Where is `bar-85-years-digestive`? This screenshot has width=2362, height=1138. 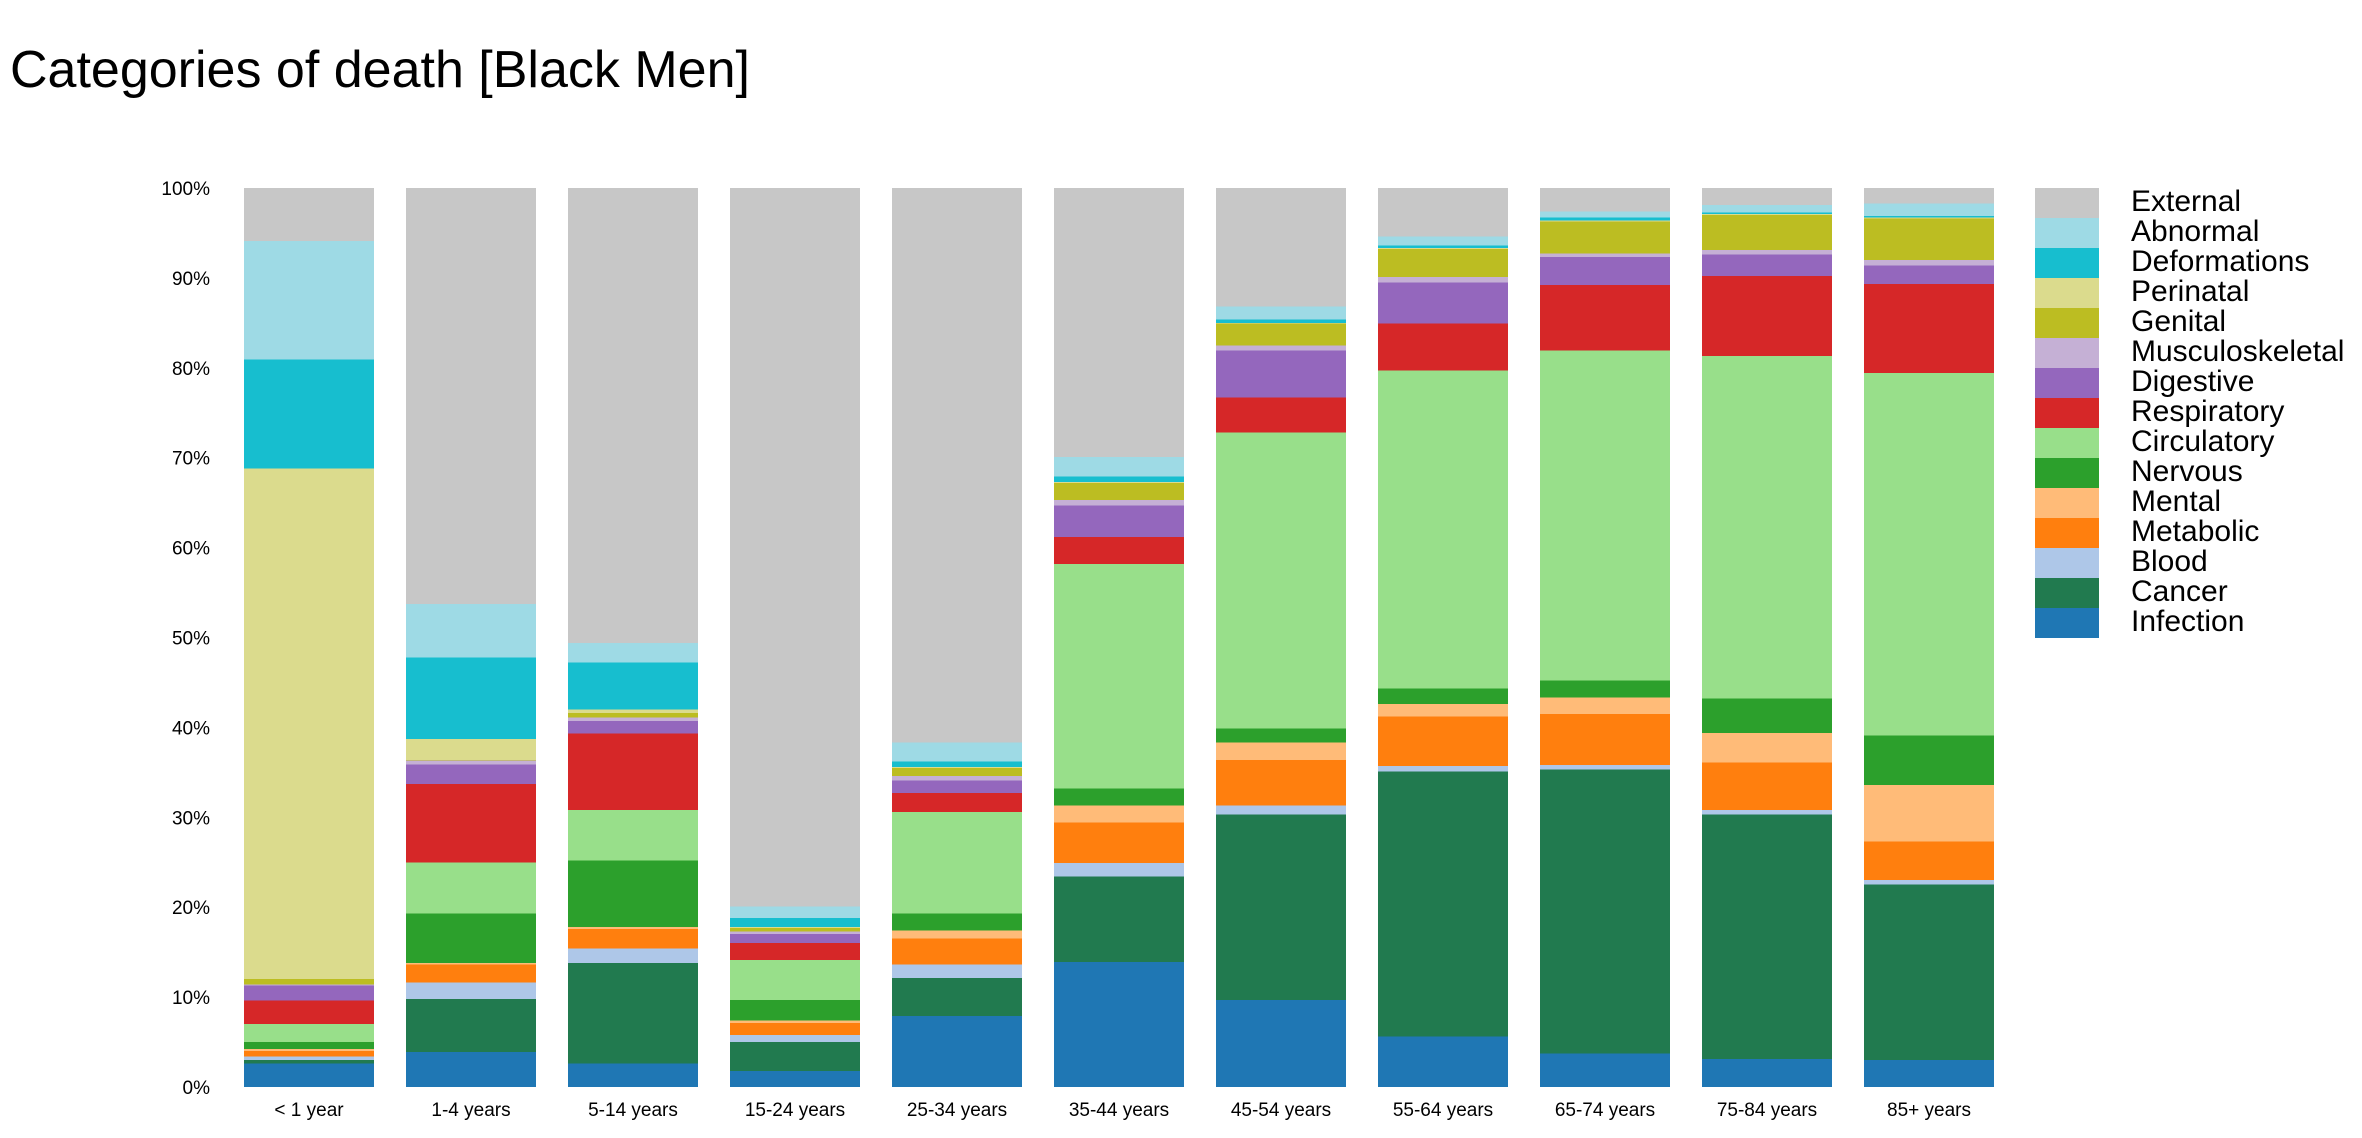
bar-85-years-digestive is located at coordinates (1929, 275).